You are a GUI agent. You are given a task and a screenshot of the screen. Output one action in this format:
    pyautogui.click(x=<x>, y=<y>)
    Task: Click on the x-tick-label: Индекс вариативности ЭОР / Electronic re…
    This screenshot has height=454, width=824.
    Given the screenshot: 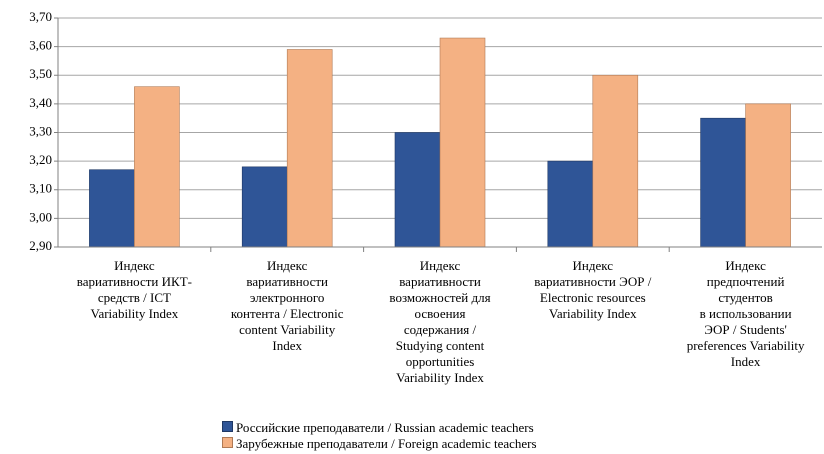 What is the action you would take?
    pyautogui.click(x=593, y=289)
    